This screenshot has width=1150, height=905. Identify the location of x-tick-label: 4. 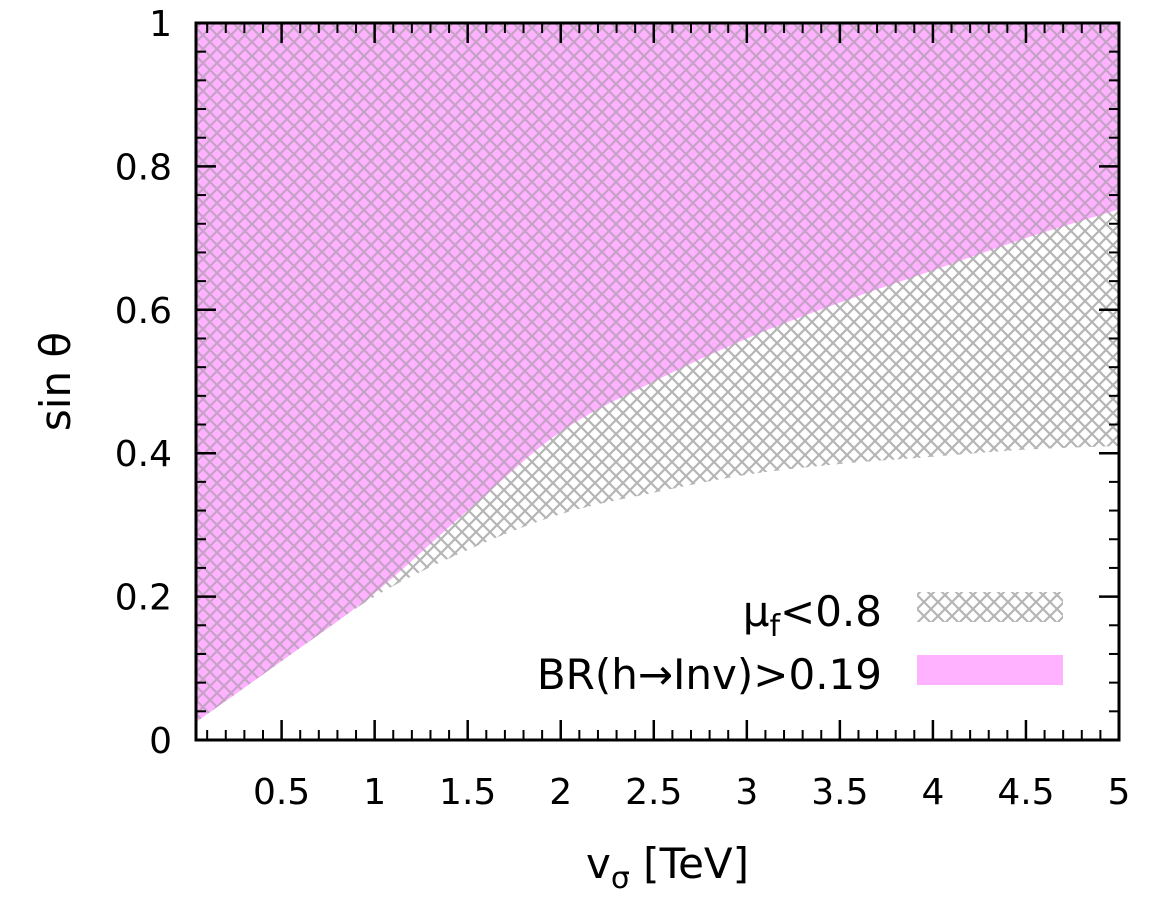
(932, 792).